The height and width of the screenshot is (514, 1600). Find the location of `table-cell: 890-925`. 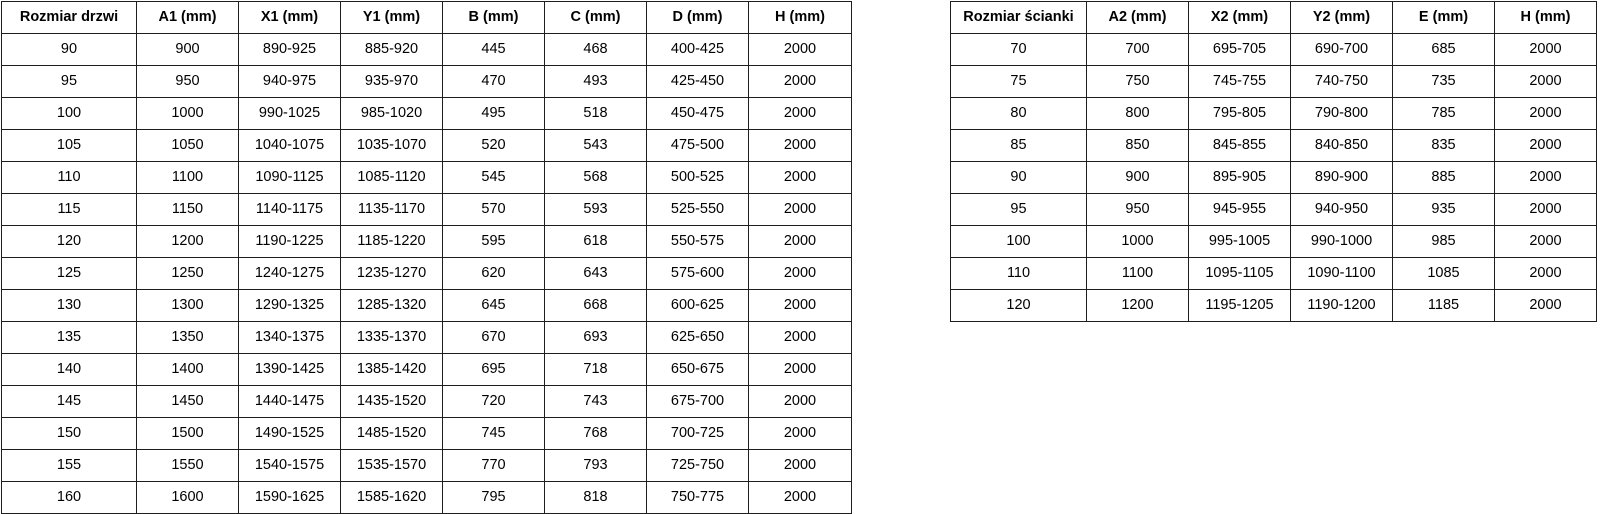

table-cell: 890-925 is located at coordinates (289, 49).